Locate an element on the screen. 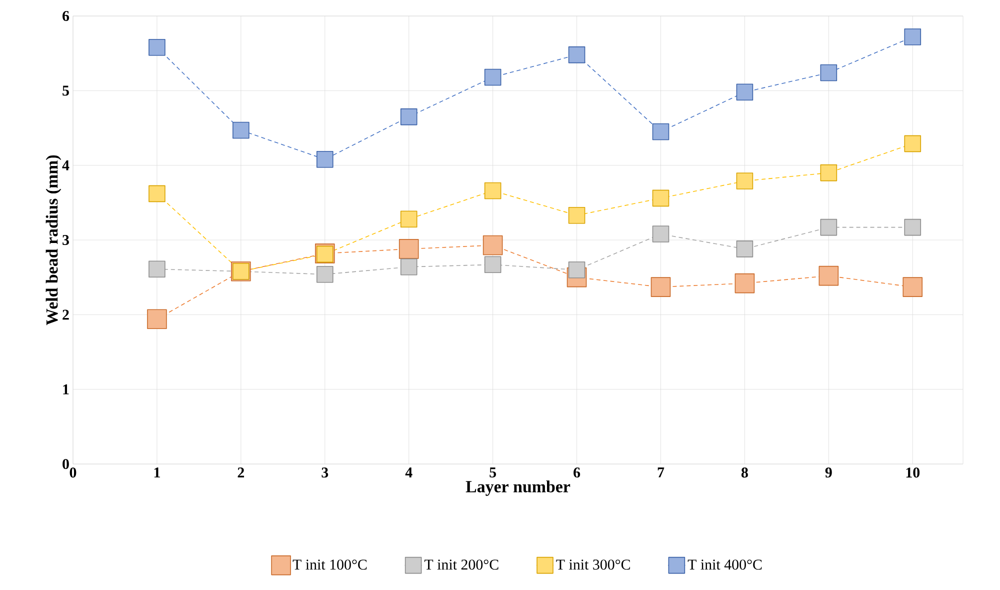  x-tick-label: 3 is located at coordinates (325, 473).